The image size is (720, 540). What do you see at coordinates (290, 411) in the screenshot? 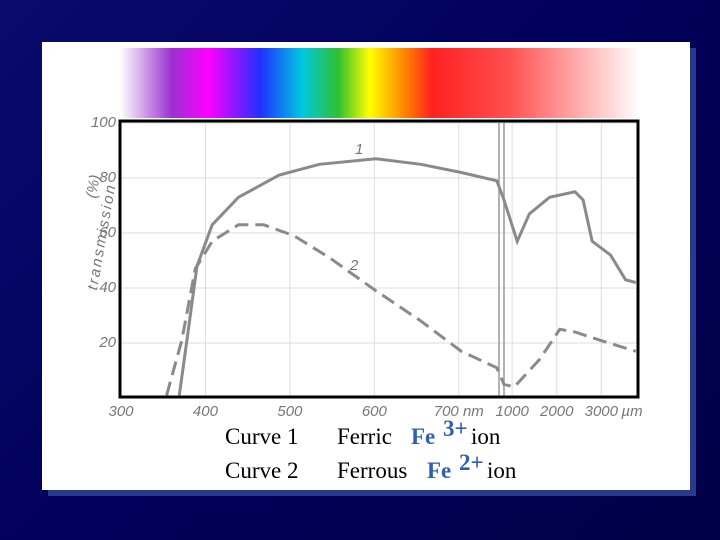
I see `x-tick-label: 500` at bounding box center [290, 411].